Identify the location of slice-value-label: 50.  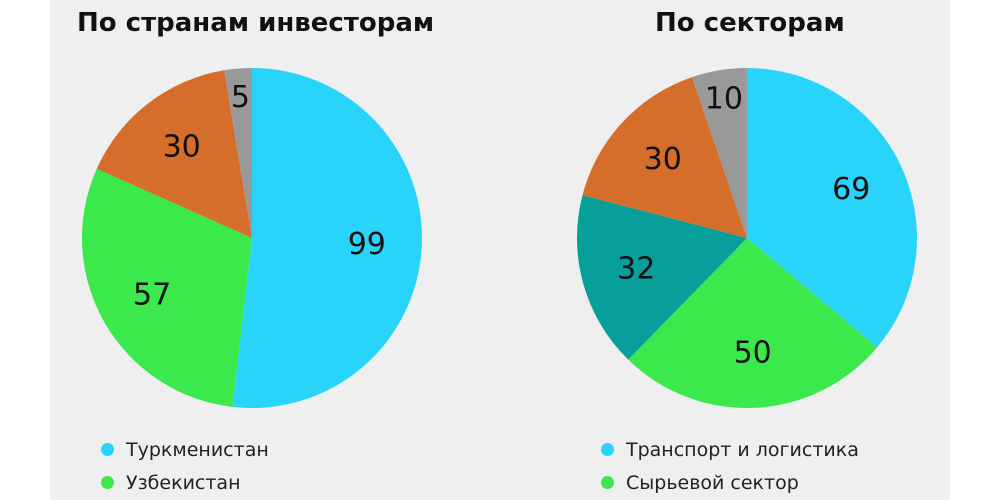
(753, 352).